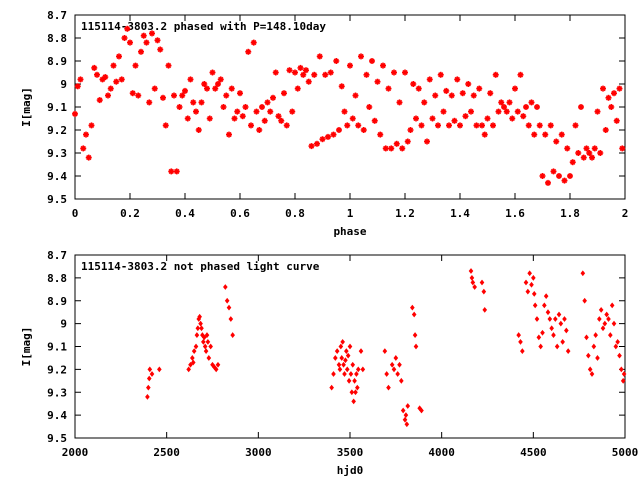 This screenshot has height=480, width=640. What do you see at coordinates (57, 347) in the screenshot?
I see `y-tick-label: 9.1` at bounding box center [57, 347].